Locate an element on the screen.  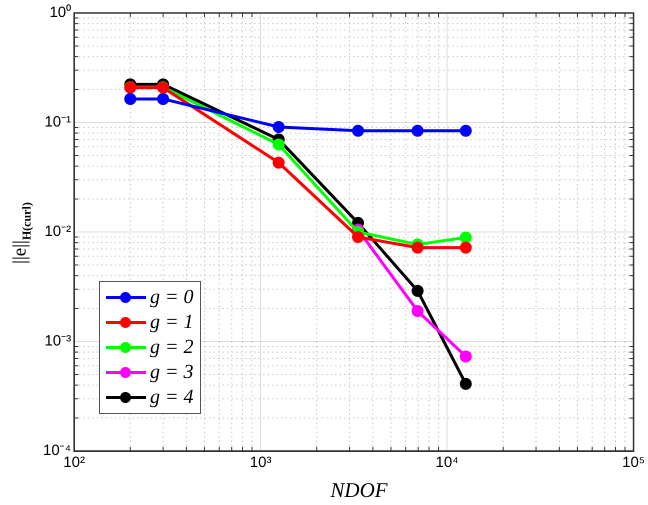
y-tick-label: 10⁻² is located at coordinates (58, 231).